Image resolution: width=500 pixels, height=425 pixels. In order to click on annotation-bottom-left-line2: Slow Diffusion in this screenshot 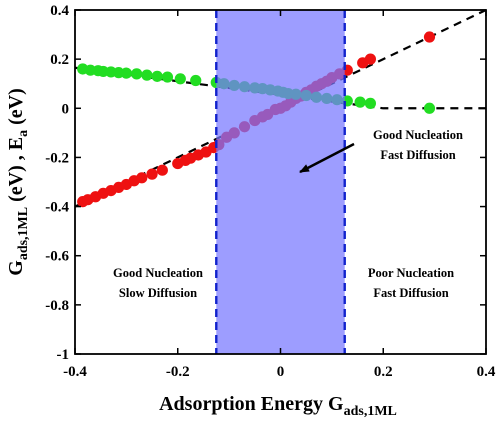, I will do `click(158, 293)`.